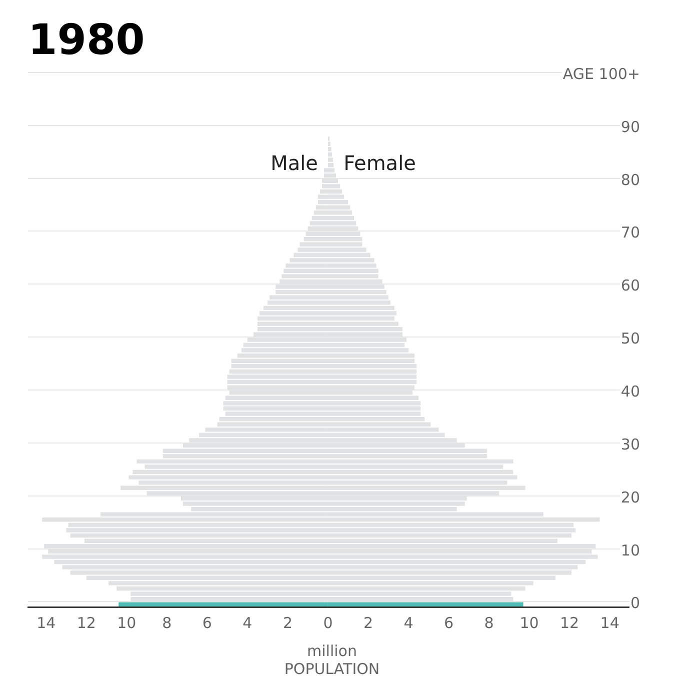  What do you see at coordinates (630, 391) in the screenshot?
I see `y-tick-label: 40` at bounding box center [630, 391].